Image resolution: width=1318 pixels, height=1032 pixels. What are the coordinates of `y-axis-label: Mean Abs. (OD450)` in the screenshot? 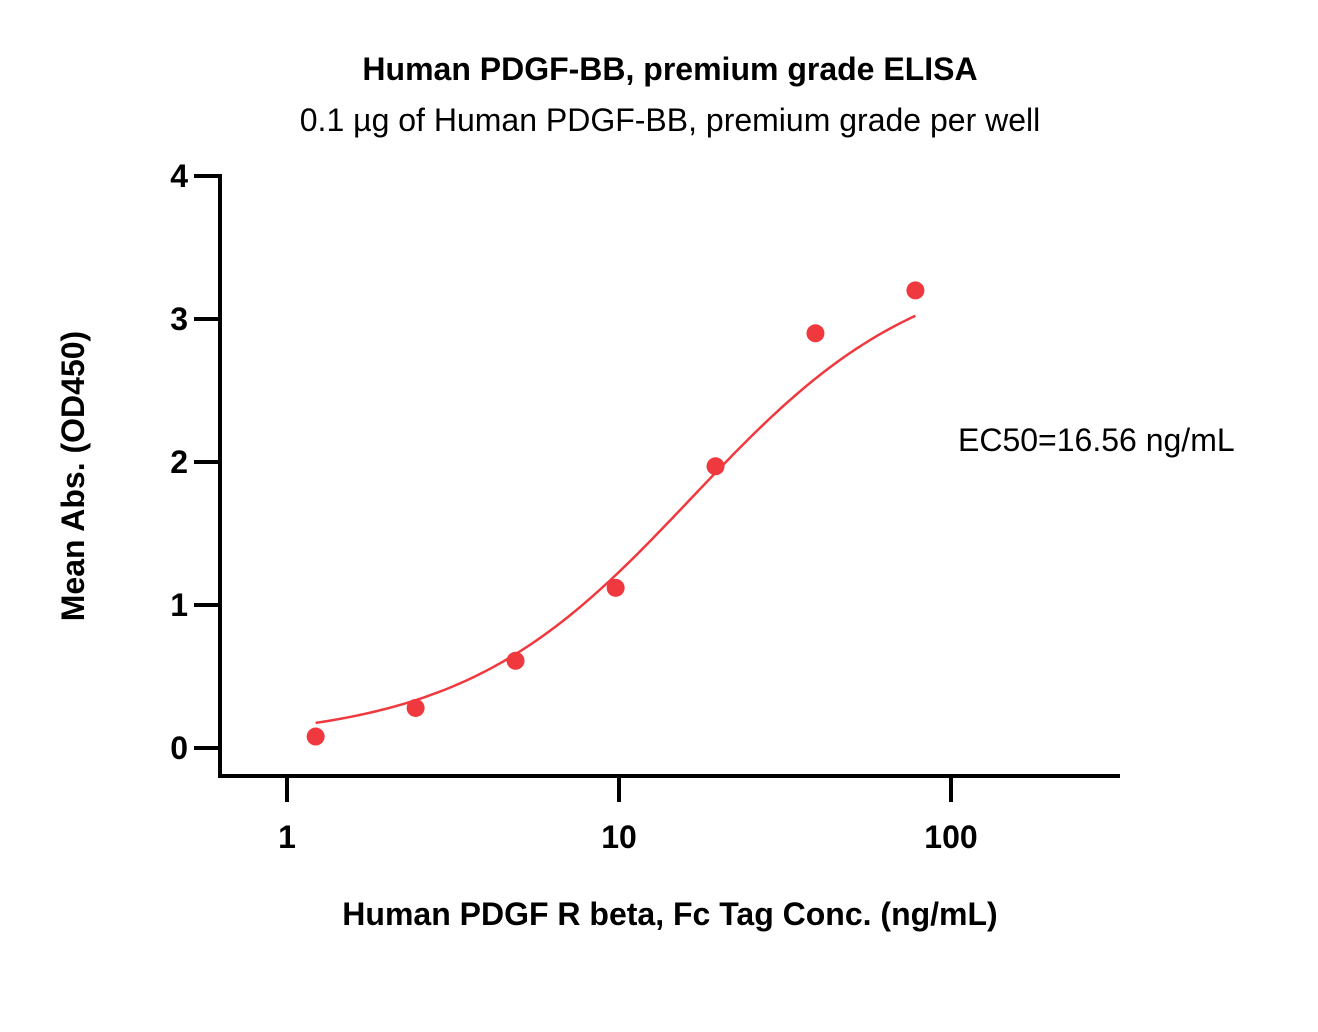 It's located at (73, 476).